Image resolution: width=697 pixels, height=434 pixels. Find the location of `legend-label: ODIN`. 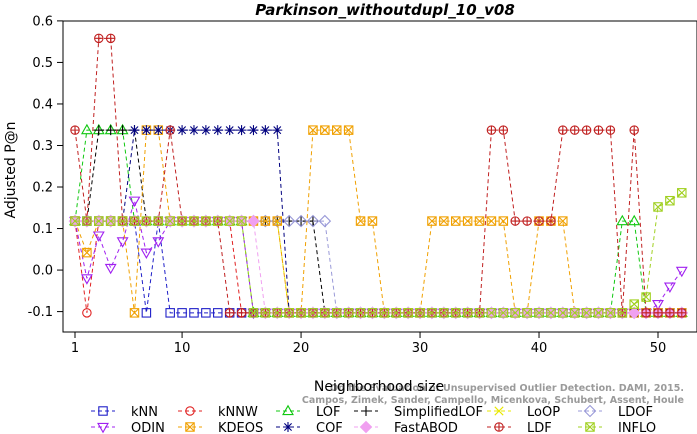

legend-label: ODIN is located at coordinates (148, 427).